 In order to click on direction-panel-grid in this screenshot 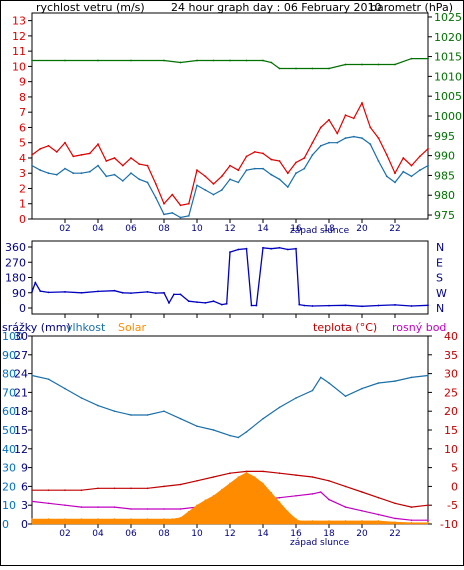, I will do `click(212, 282)`.